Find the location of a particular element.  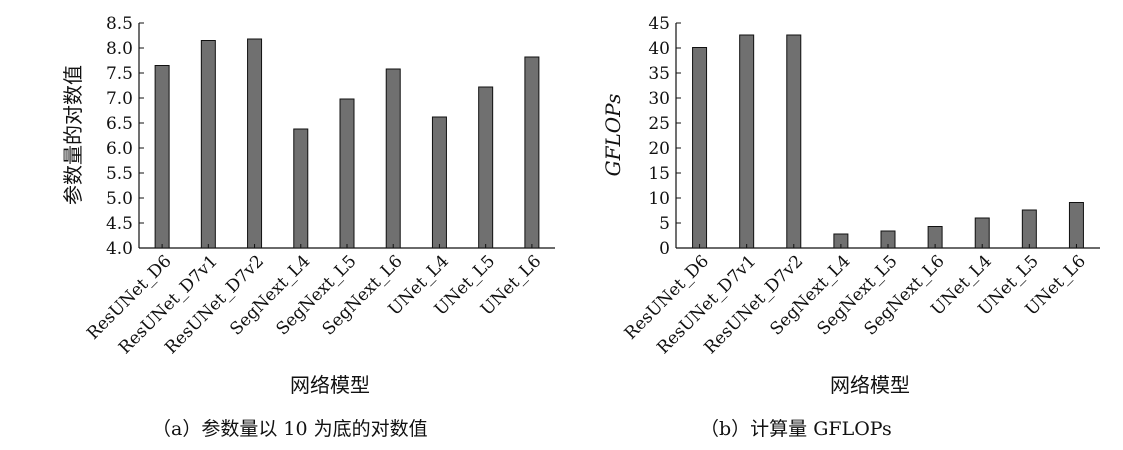

chart-a-x-axis-title: 网络模型 is located at coordinates (330, 385).